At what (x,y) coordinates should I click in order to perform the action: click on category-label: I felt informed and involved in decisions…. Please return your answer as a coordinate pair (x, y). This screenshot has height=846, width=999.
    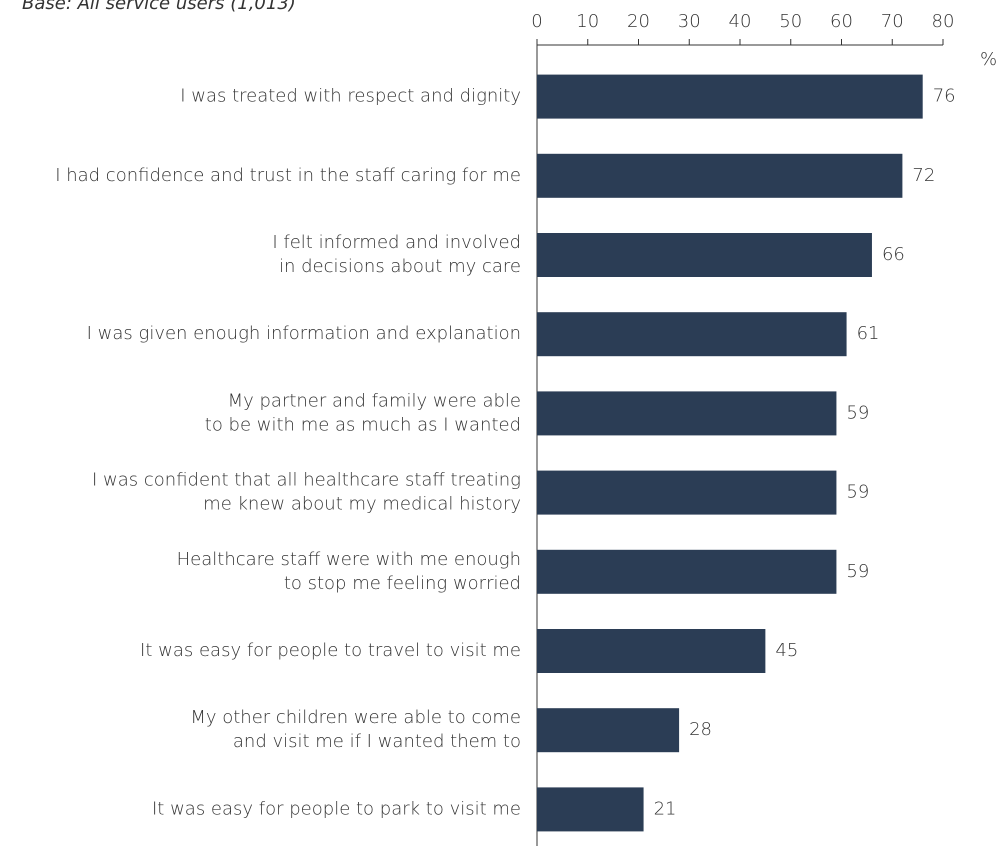
    Looking at the image, I should click on (396, 254).